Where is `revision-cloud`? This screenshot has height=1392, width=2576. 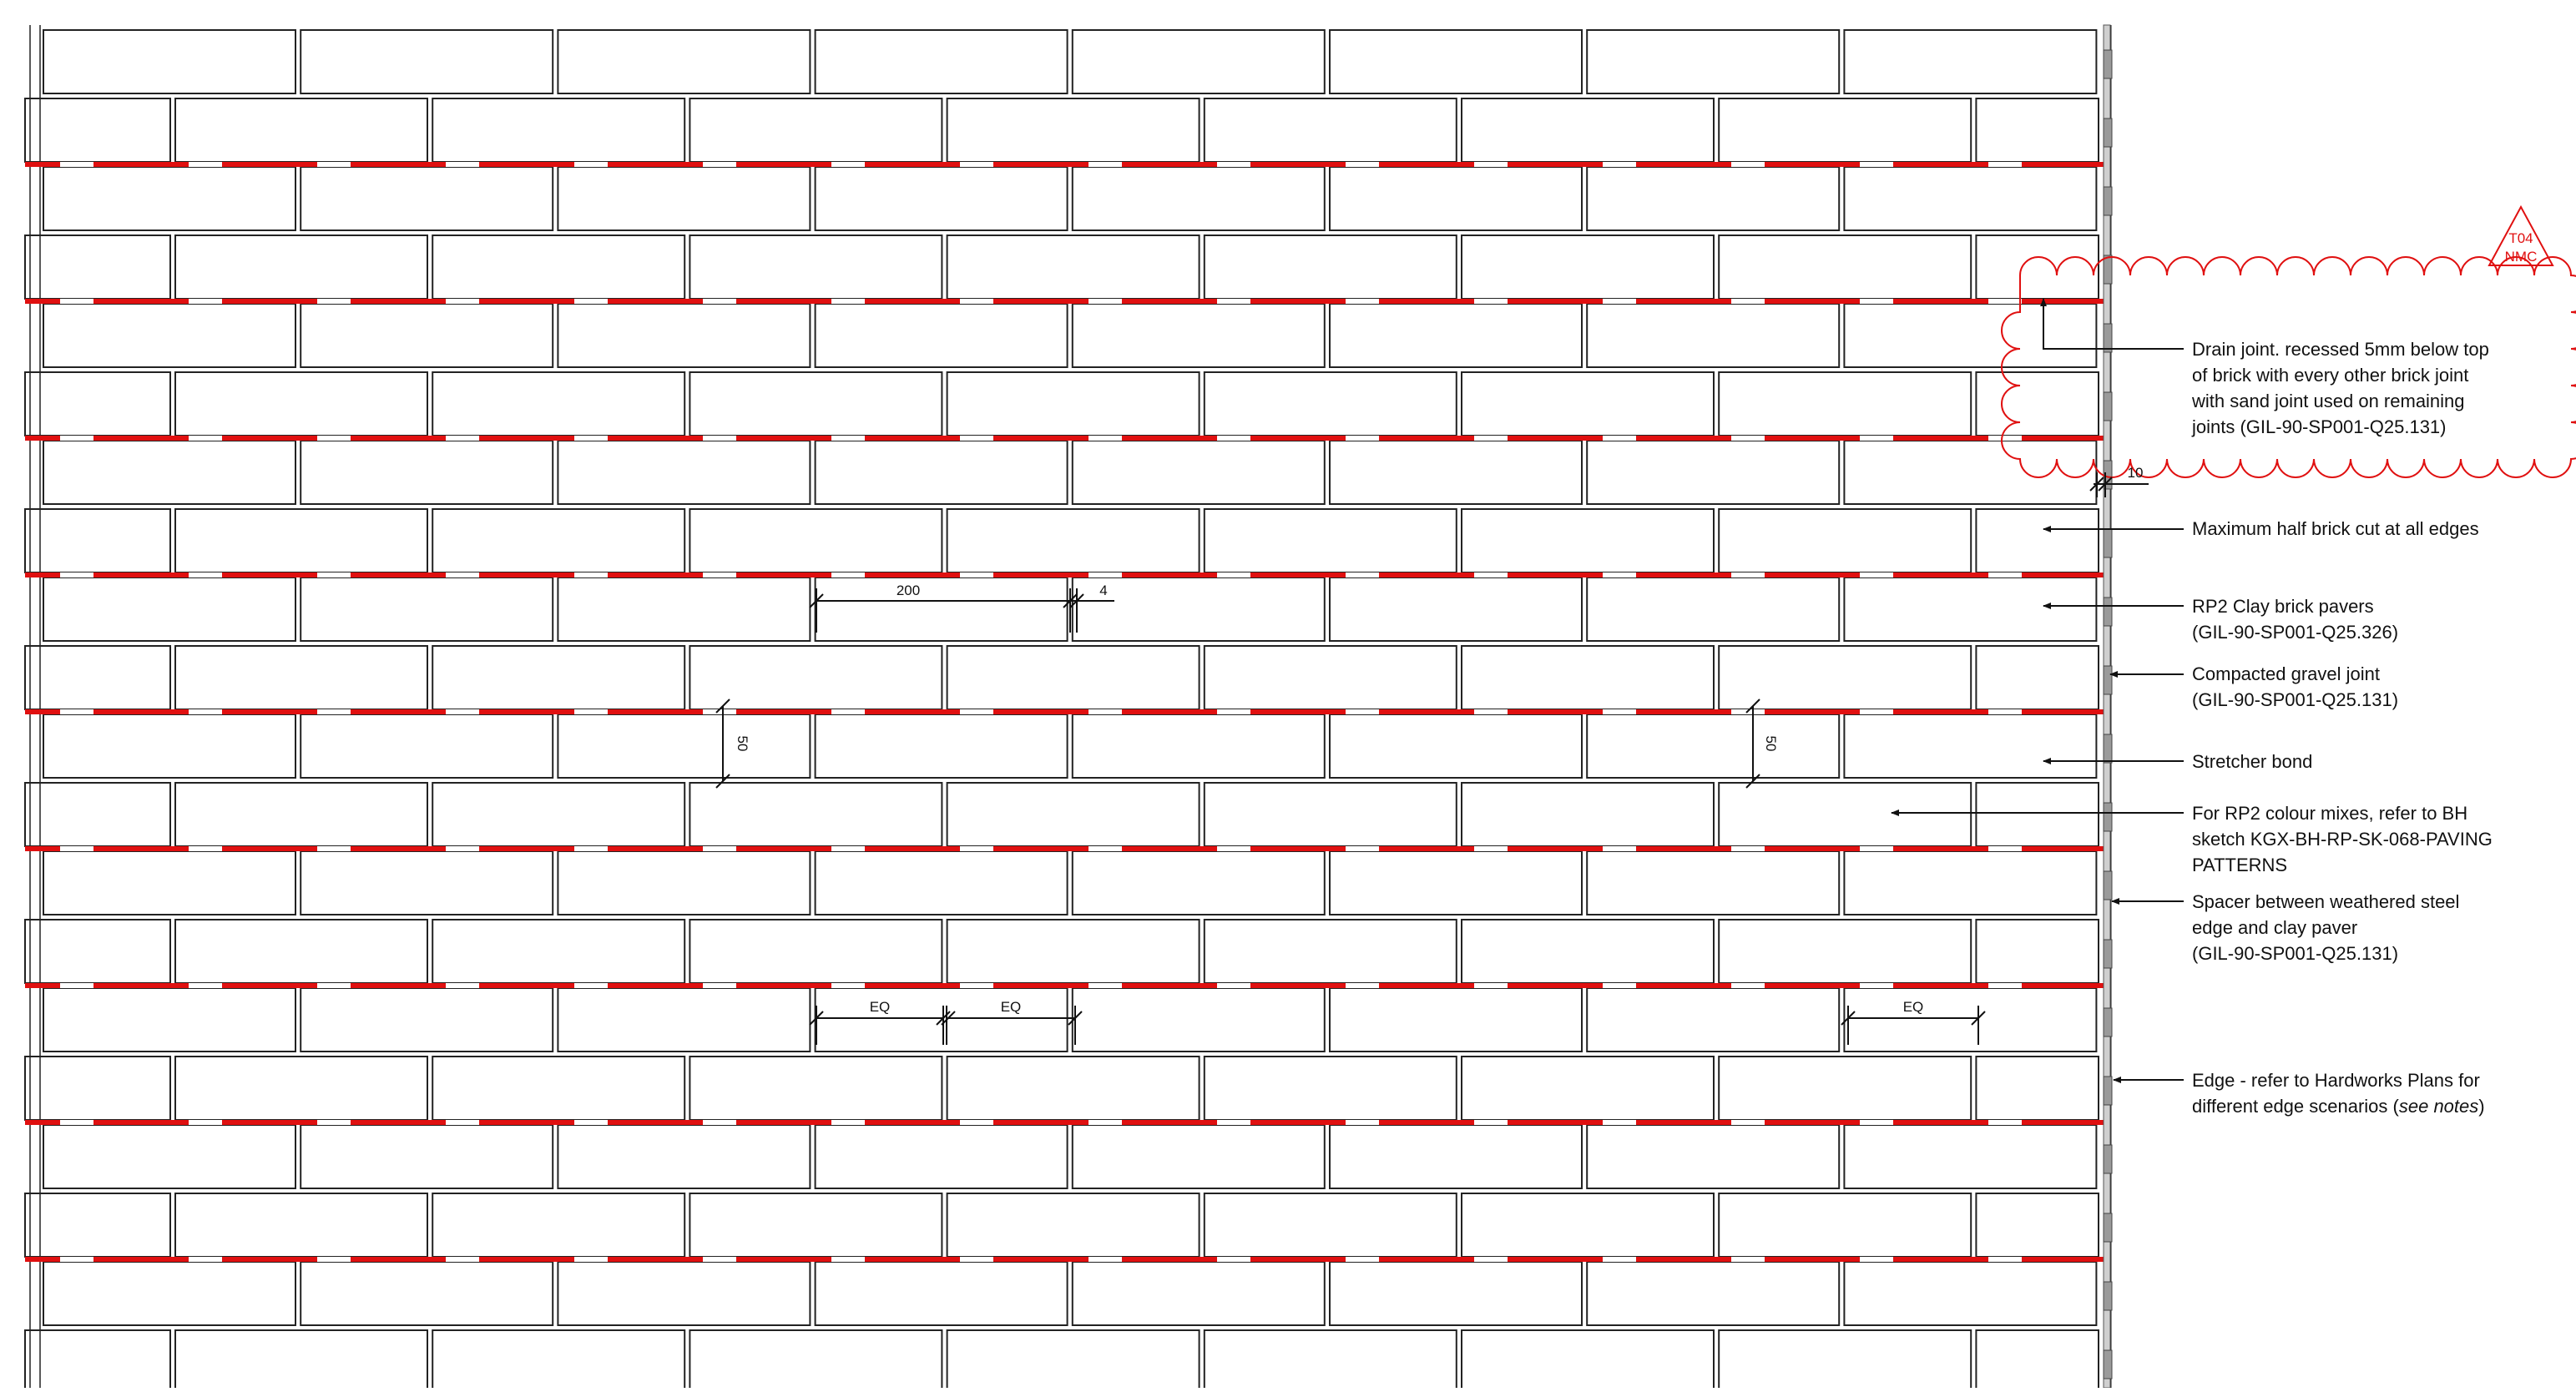 revision-cloud is located at coordinates (2288, 367).